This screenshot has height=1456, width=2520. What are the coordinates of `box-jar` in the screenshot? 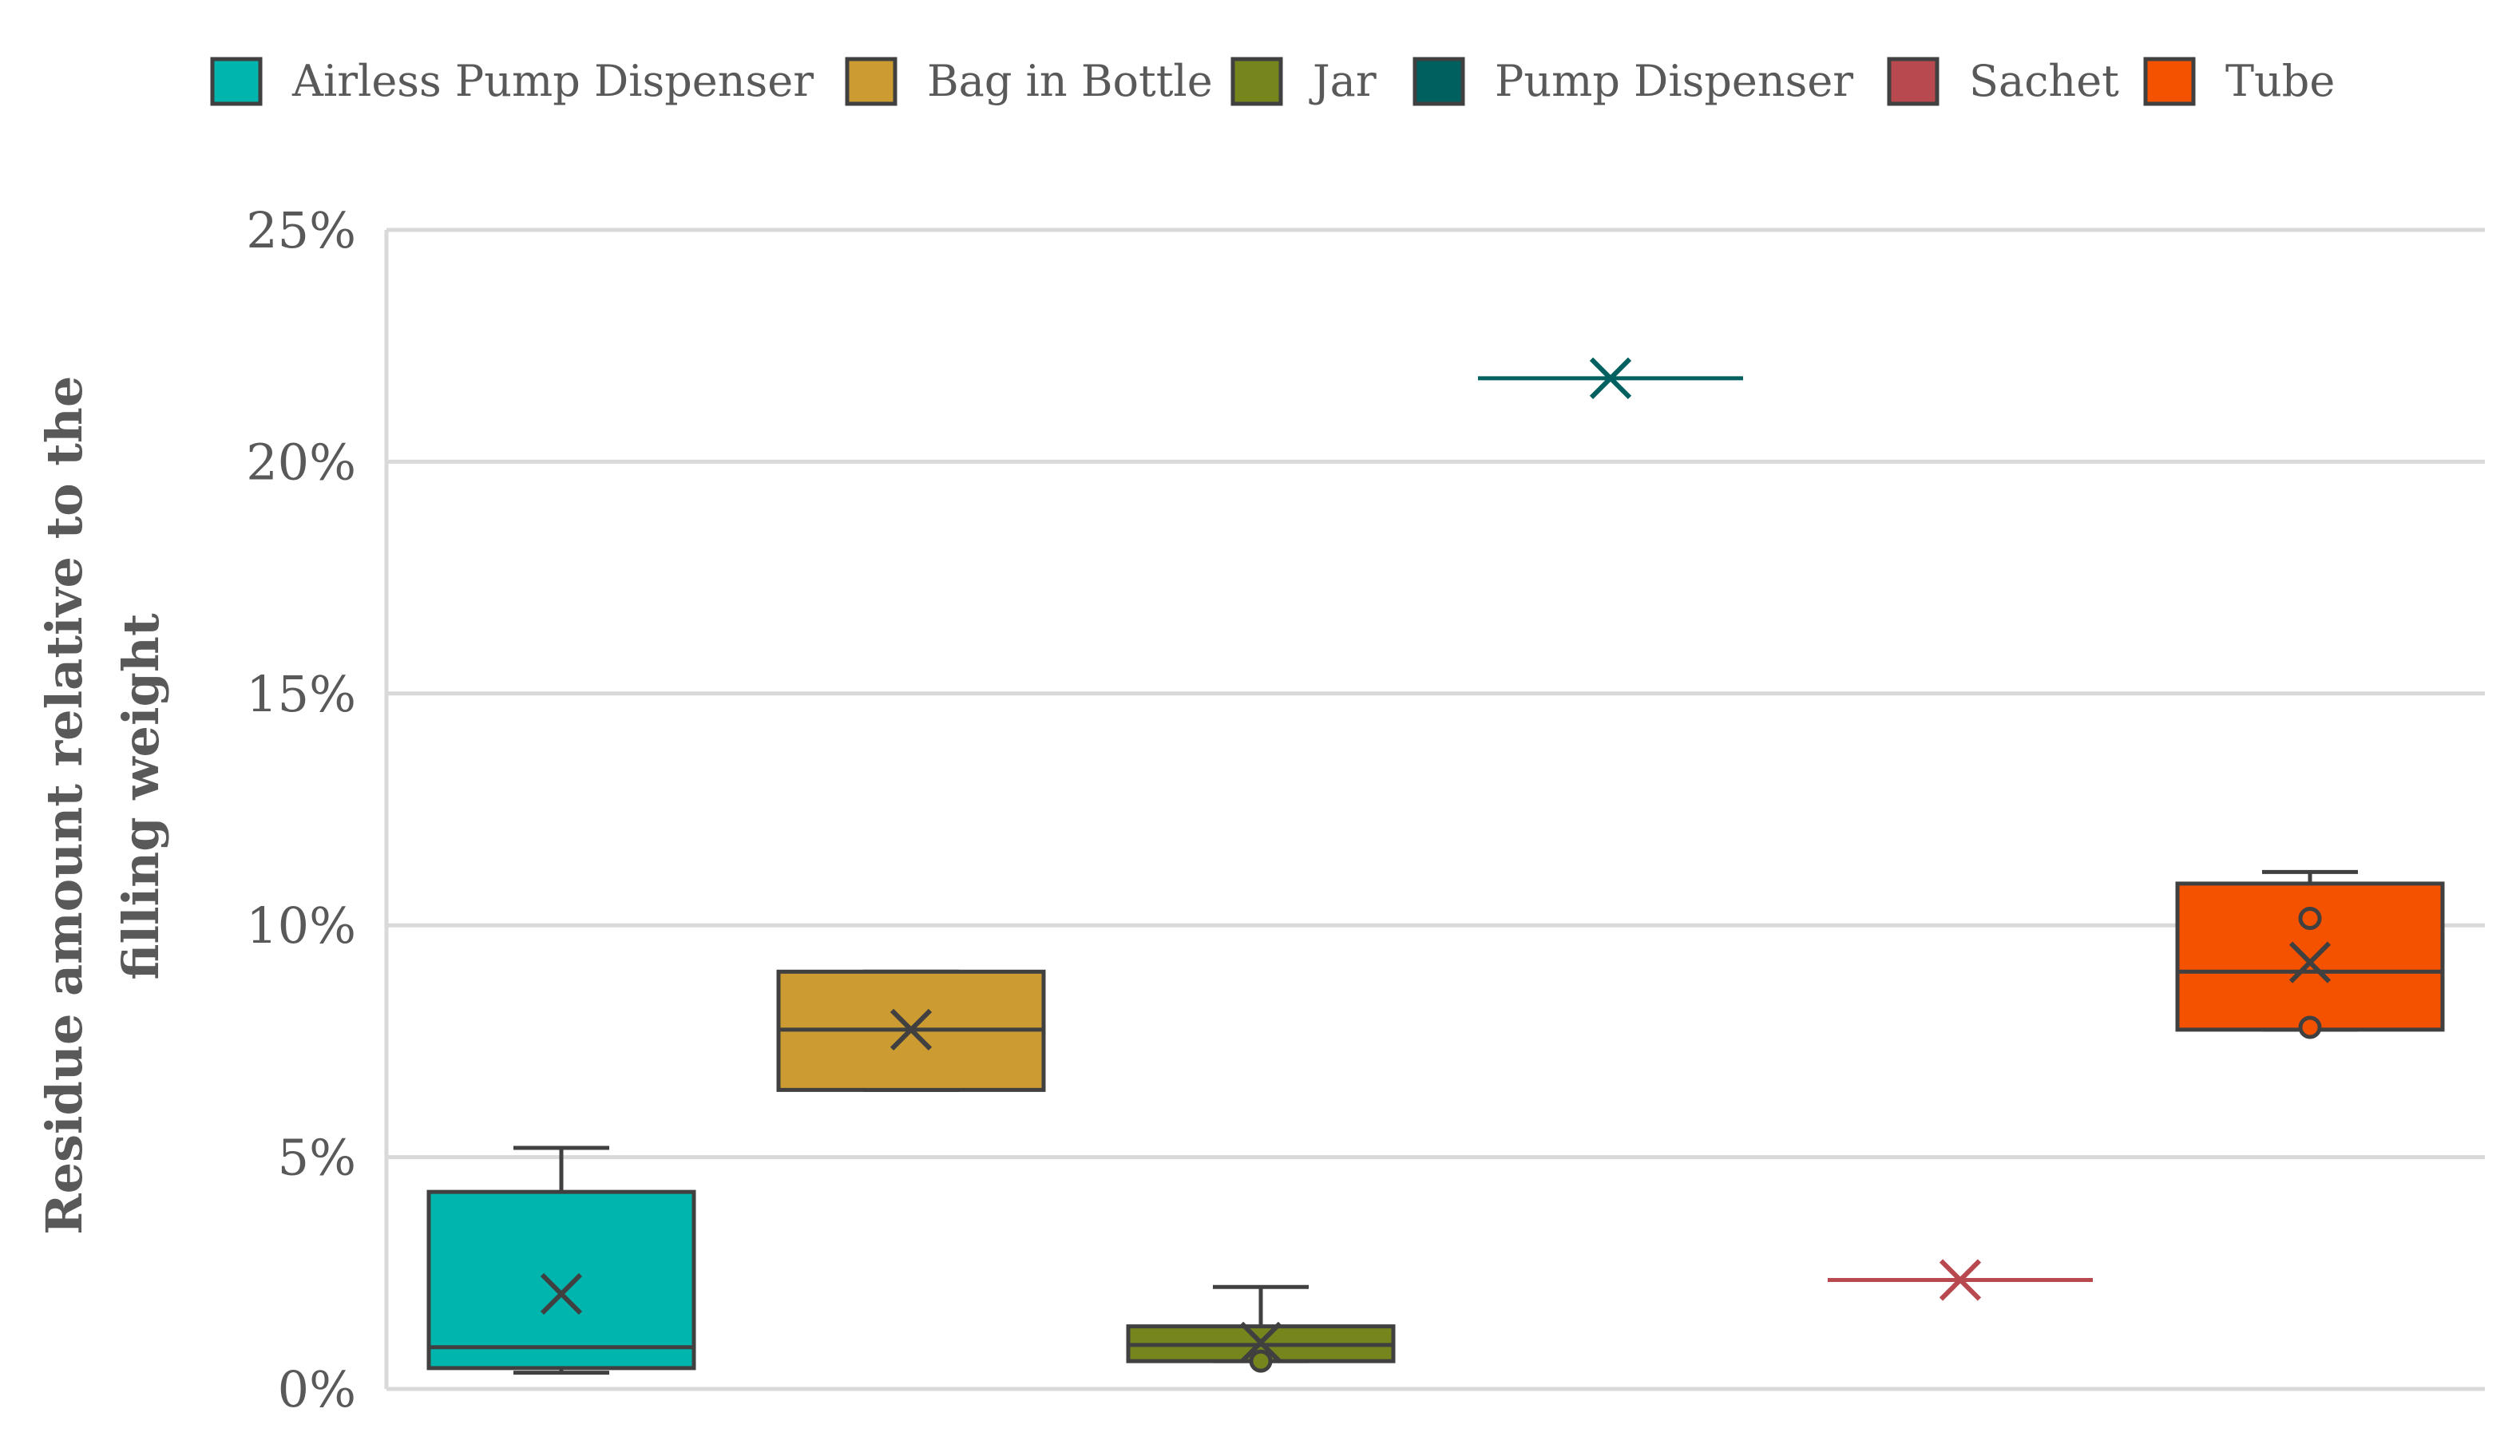 It's located at (1261, 1329).